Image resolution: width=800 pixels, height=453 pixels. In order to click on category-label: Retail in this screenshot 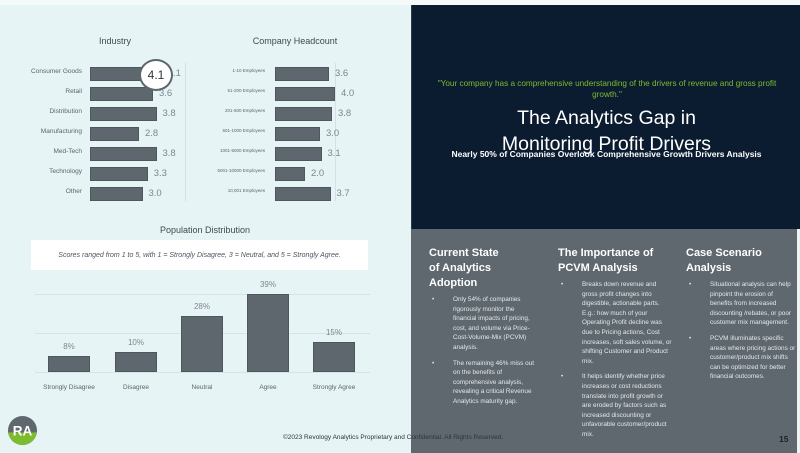, I will do `click(73, 91)`.